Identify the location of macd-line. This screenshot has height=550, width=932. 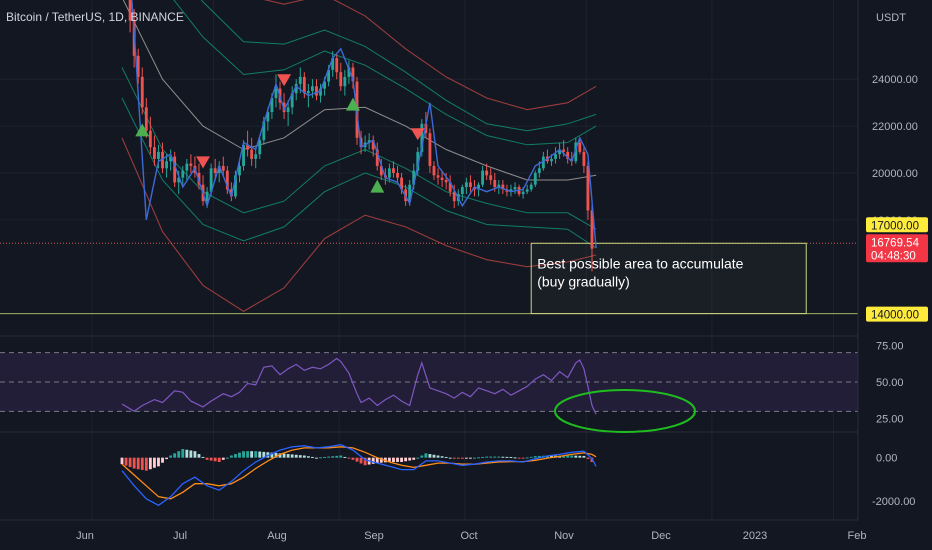
(359, 475).